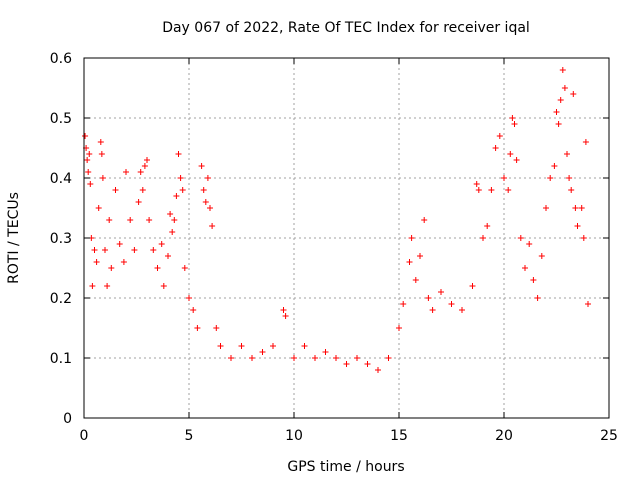 This screenshot has height=480, width=640. I want to click on y-tick-label: 0, so click(67, 419).